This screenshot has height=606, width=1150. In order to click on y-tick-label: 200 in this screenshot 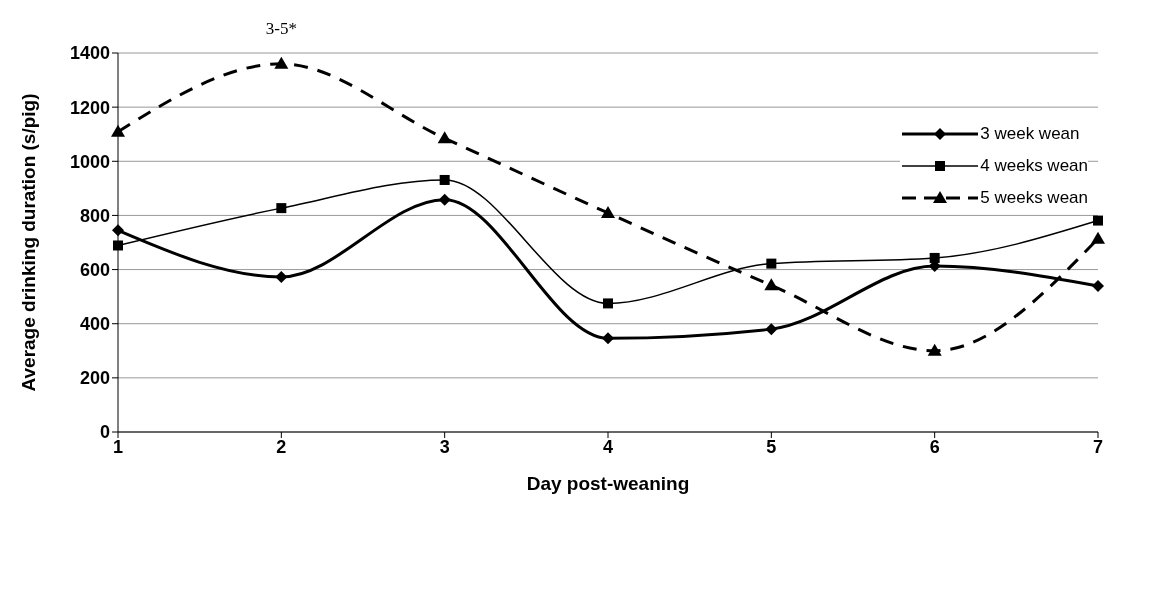, I will do `click(94, 378)`.